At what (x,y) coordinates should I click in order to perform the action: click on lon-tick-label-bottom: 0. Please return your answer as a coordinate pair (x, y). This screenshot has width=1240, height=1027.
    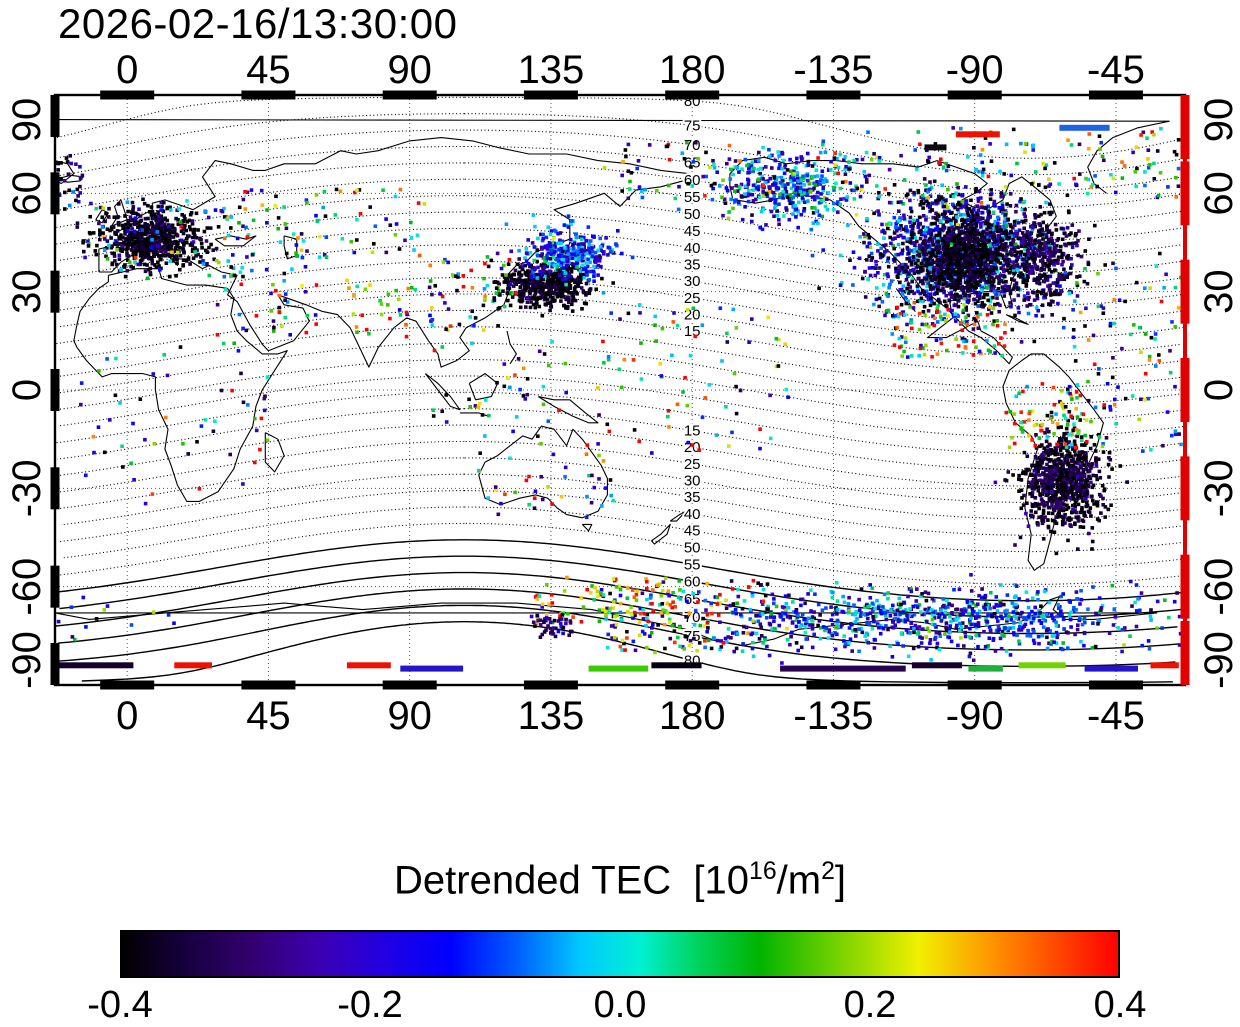
    Looking at the image, I should click on (127, 716).